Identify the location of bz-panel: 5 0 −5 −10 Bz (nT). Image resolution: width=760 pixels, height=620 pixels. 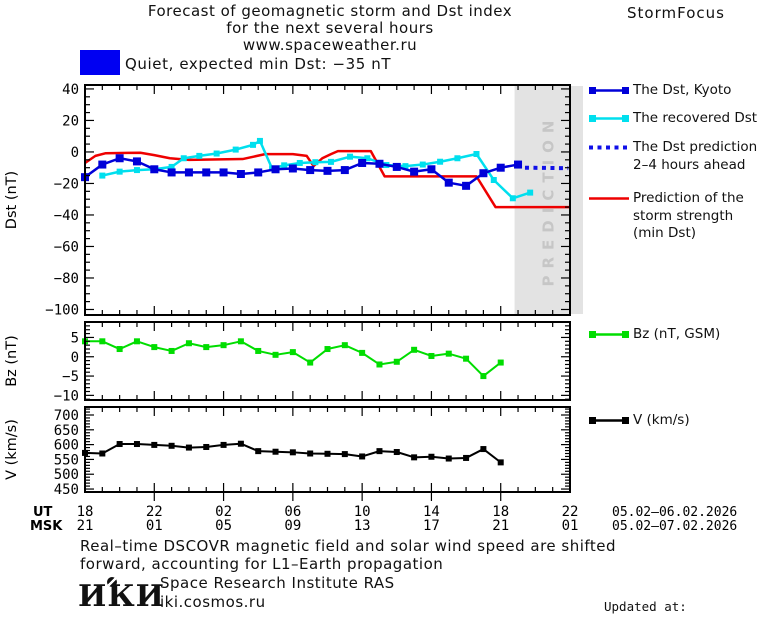
(287, 362).